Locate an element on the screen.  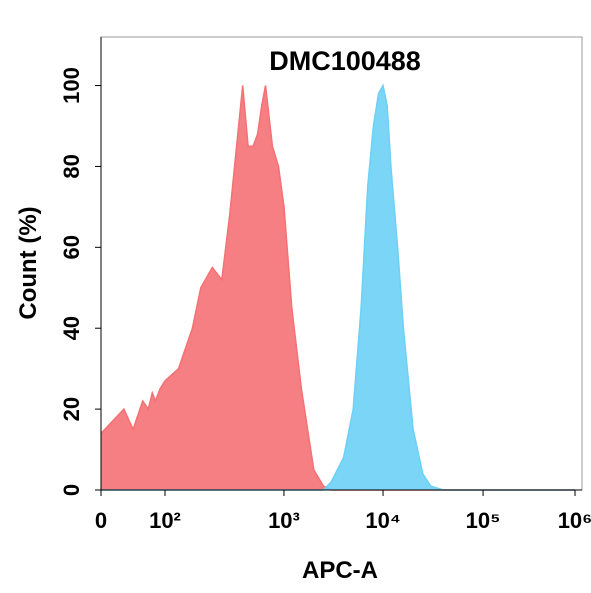
y-tick-label: 40 is located at coordinates (71, 328).